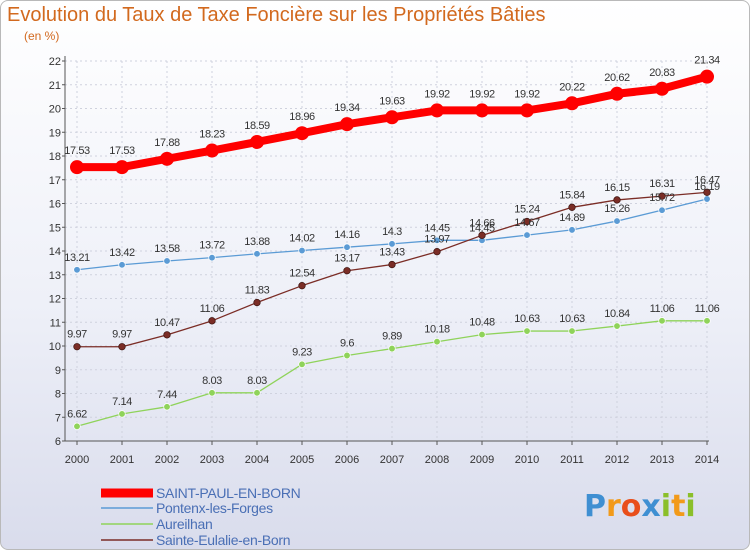 Image resolution: width=750 pixels, height=550 pixels. What do you see at coordinates (437, 460) in the screenshot?
I see `x-tick-label: 2008` at bounding box center [437, 460].